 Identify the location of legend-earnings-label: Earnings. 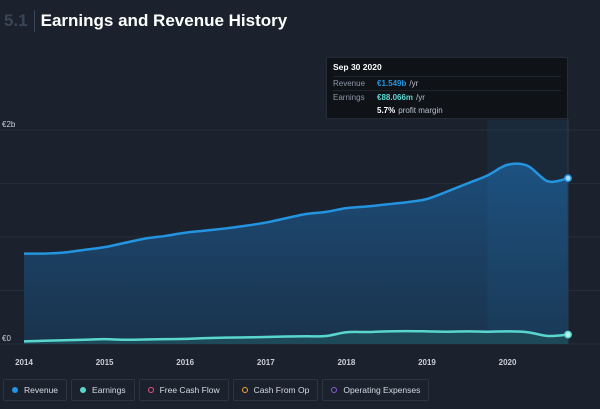
(109, 390).